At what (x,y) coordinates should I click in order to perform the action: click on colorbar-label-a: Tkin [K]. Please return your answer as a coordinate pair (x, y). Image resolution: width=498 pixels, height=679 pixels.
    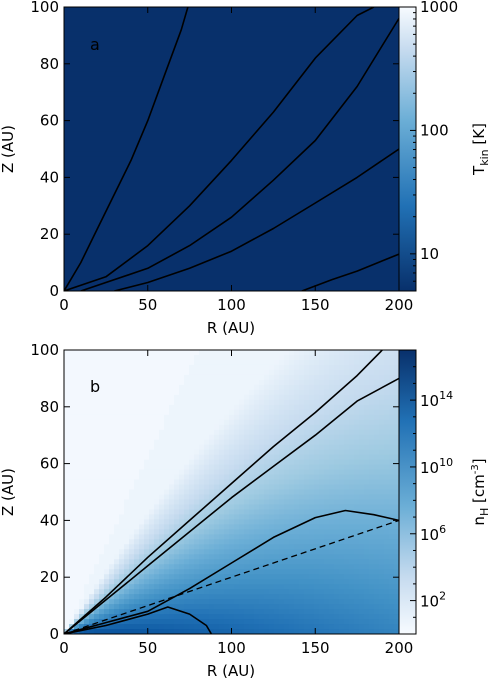
    Looking at the image, I should click on (480, 149).